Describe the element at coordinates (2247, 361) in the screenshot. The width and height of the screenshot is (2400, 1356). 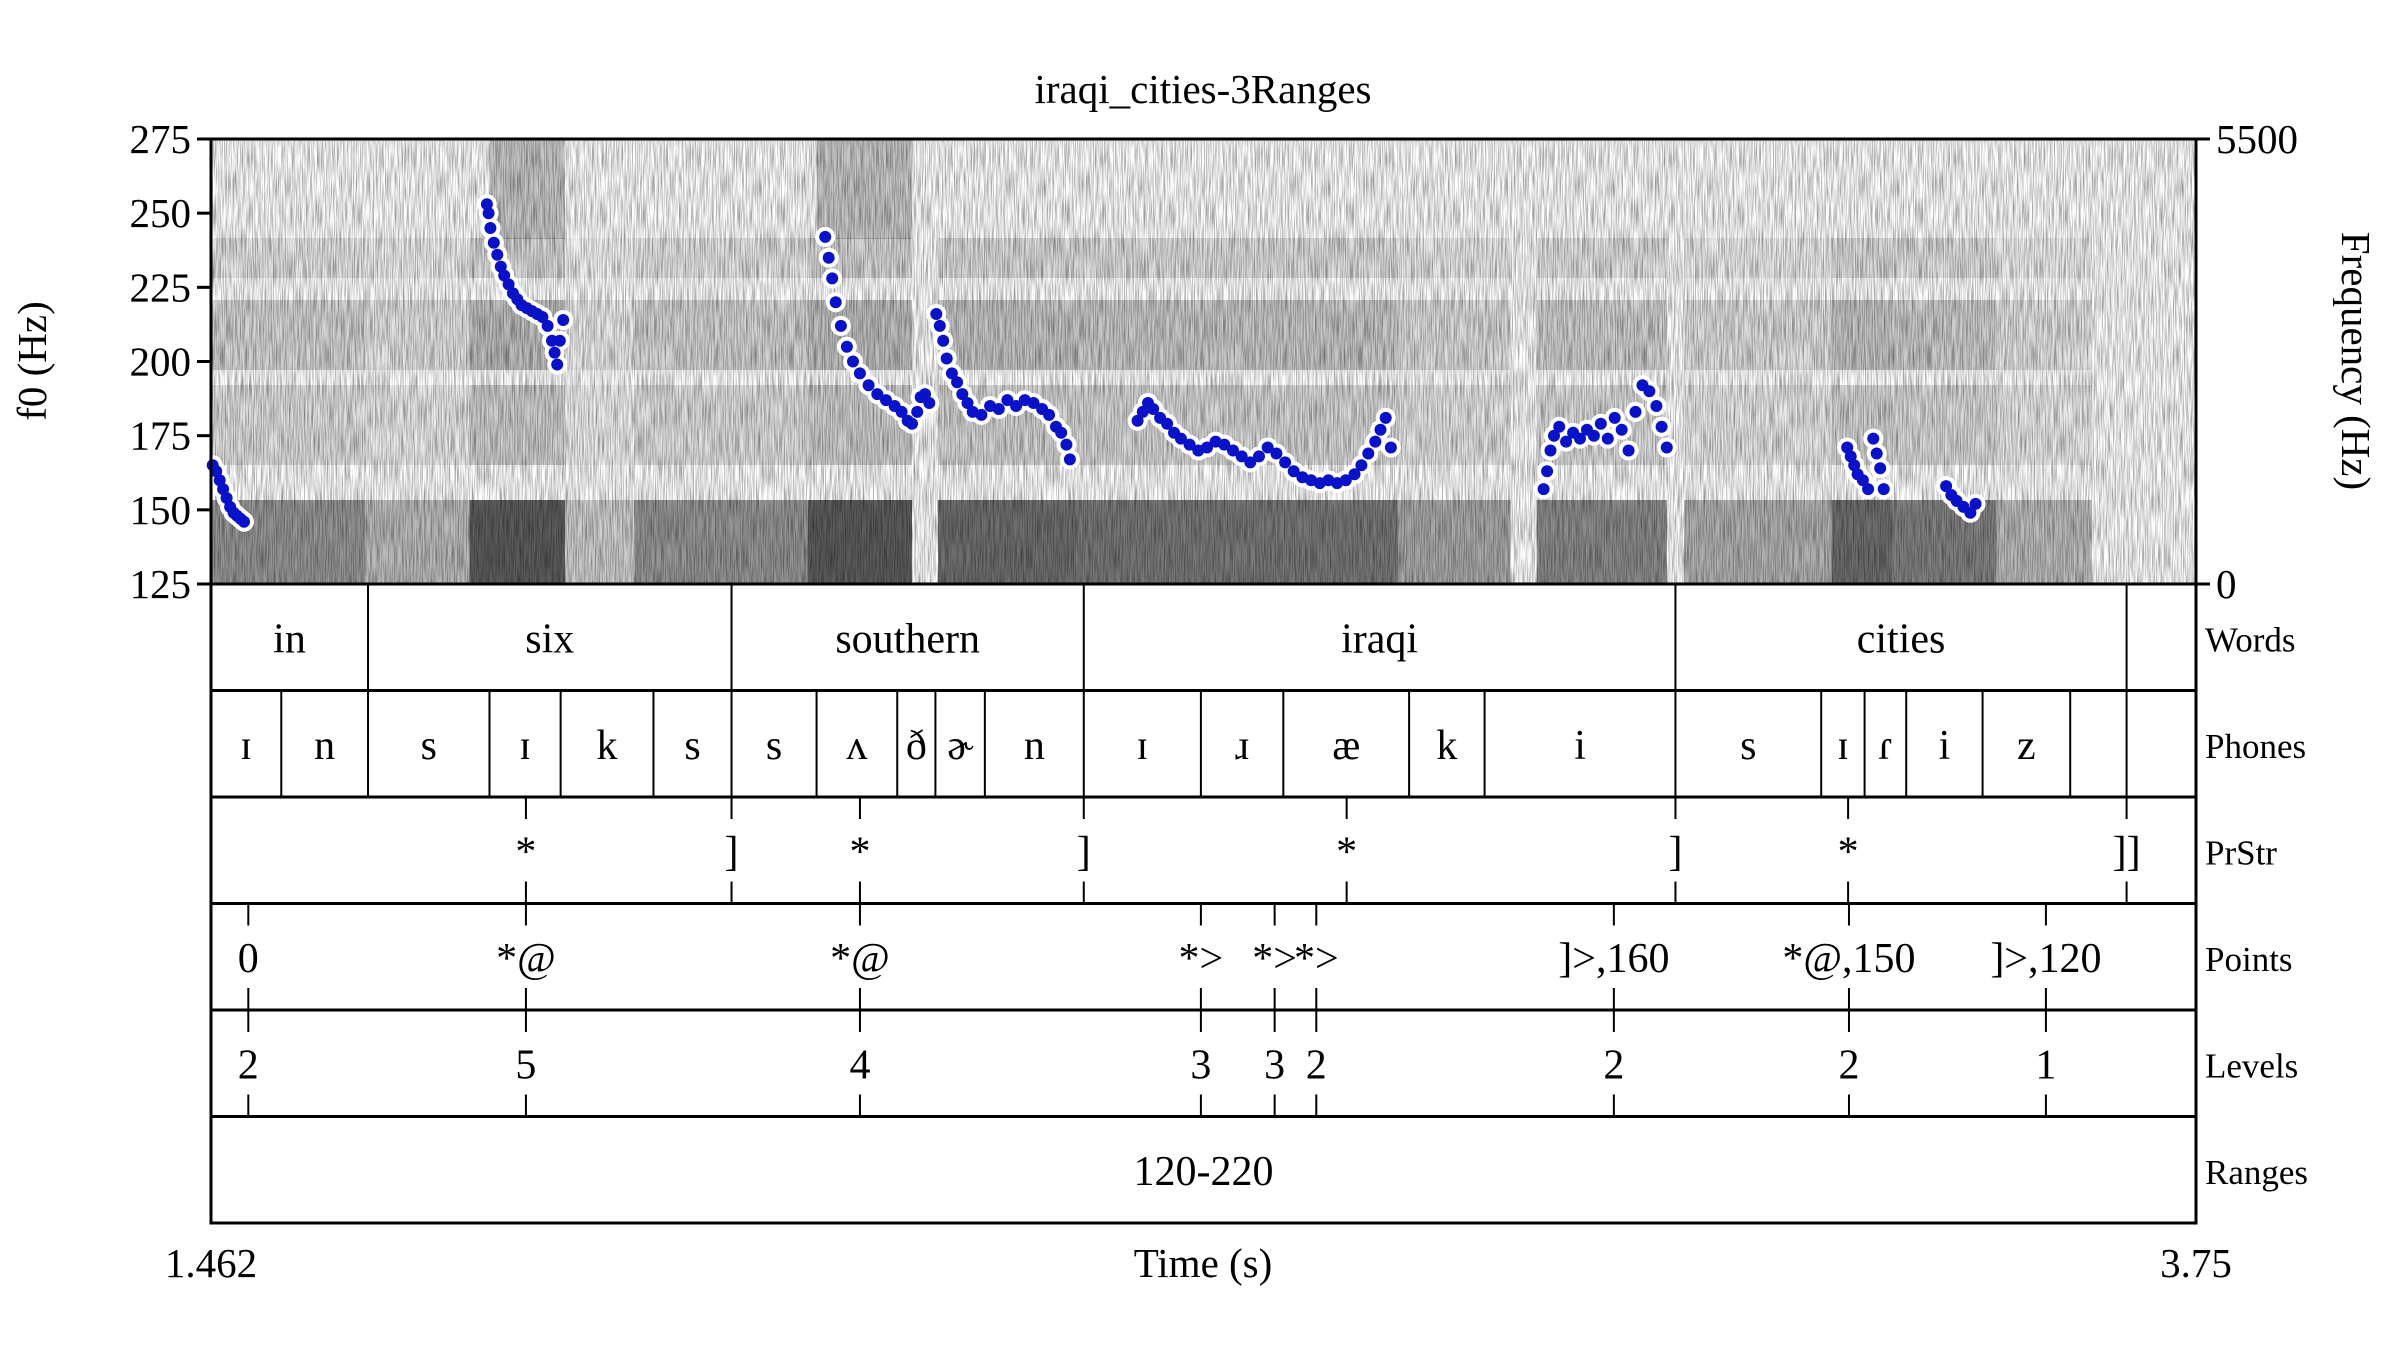
I see `right-axis: 0 5500` at that location.